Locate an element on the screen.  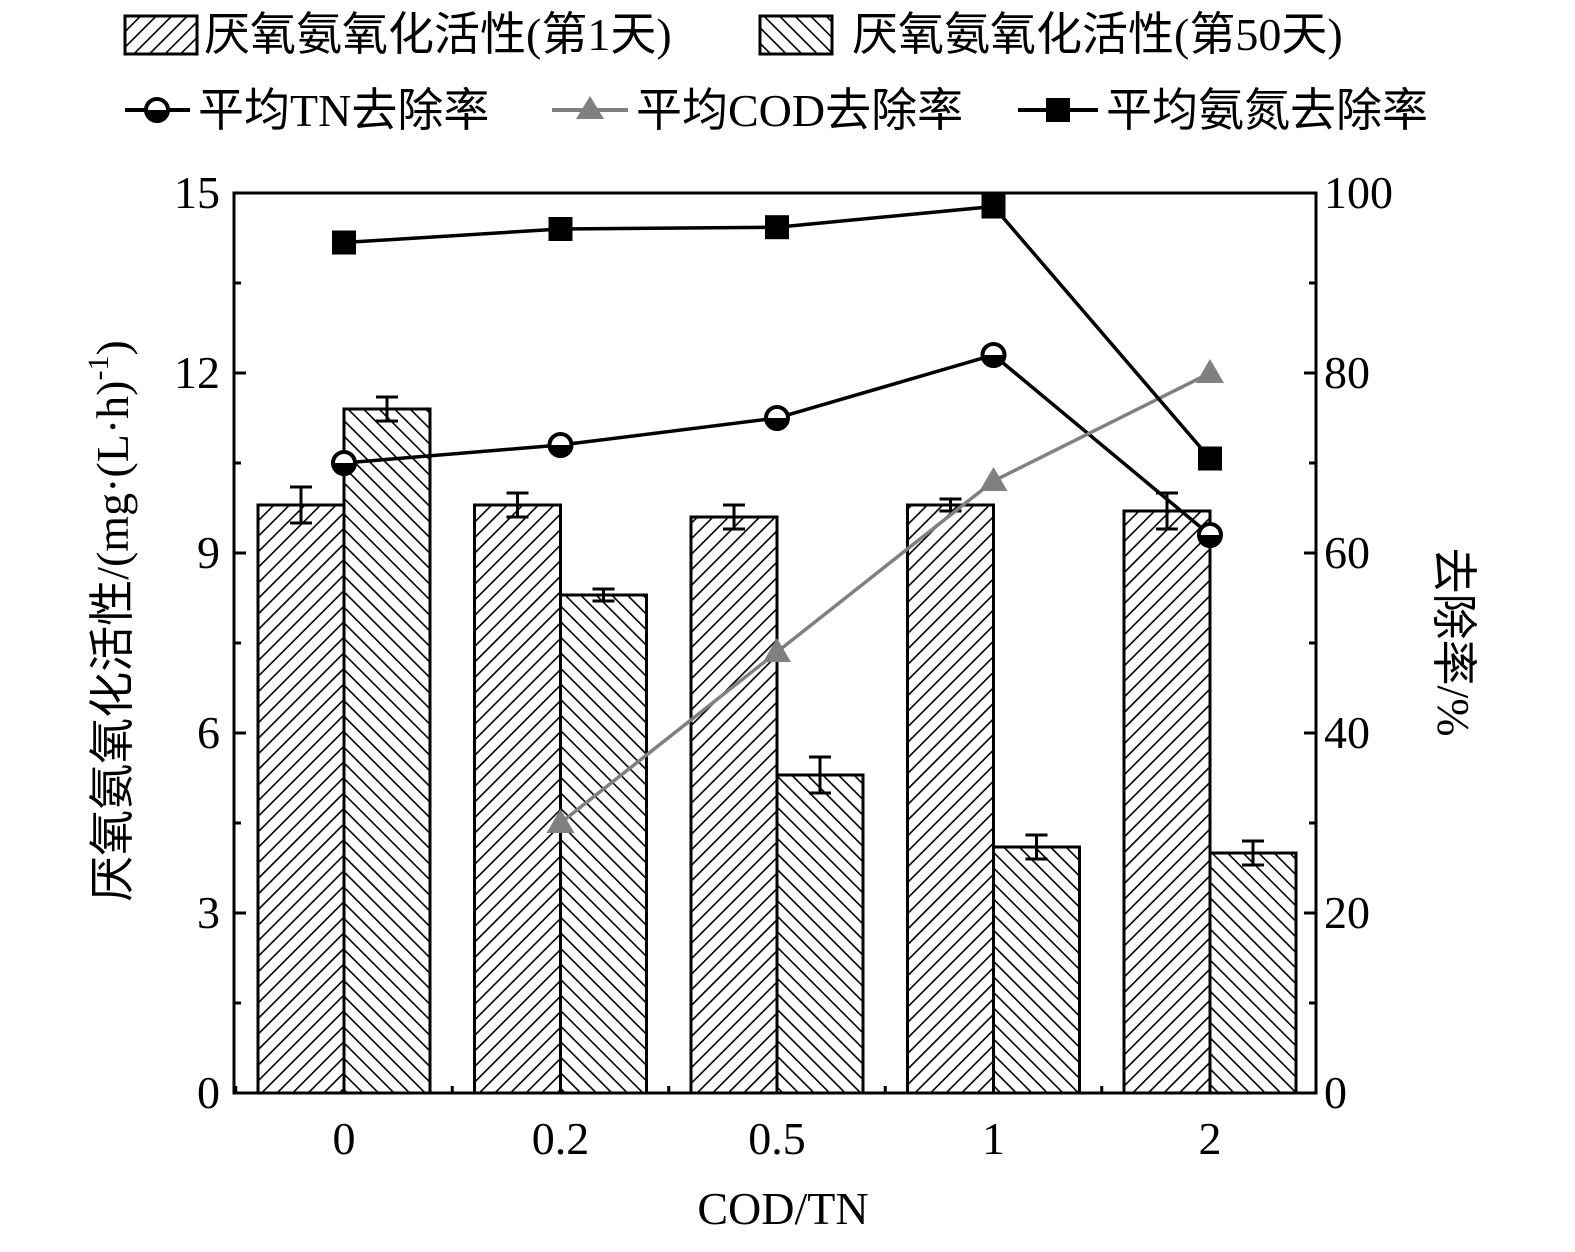
x-tick-label: 1 is located at coordinates (993, 1138).